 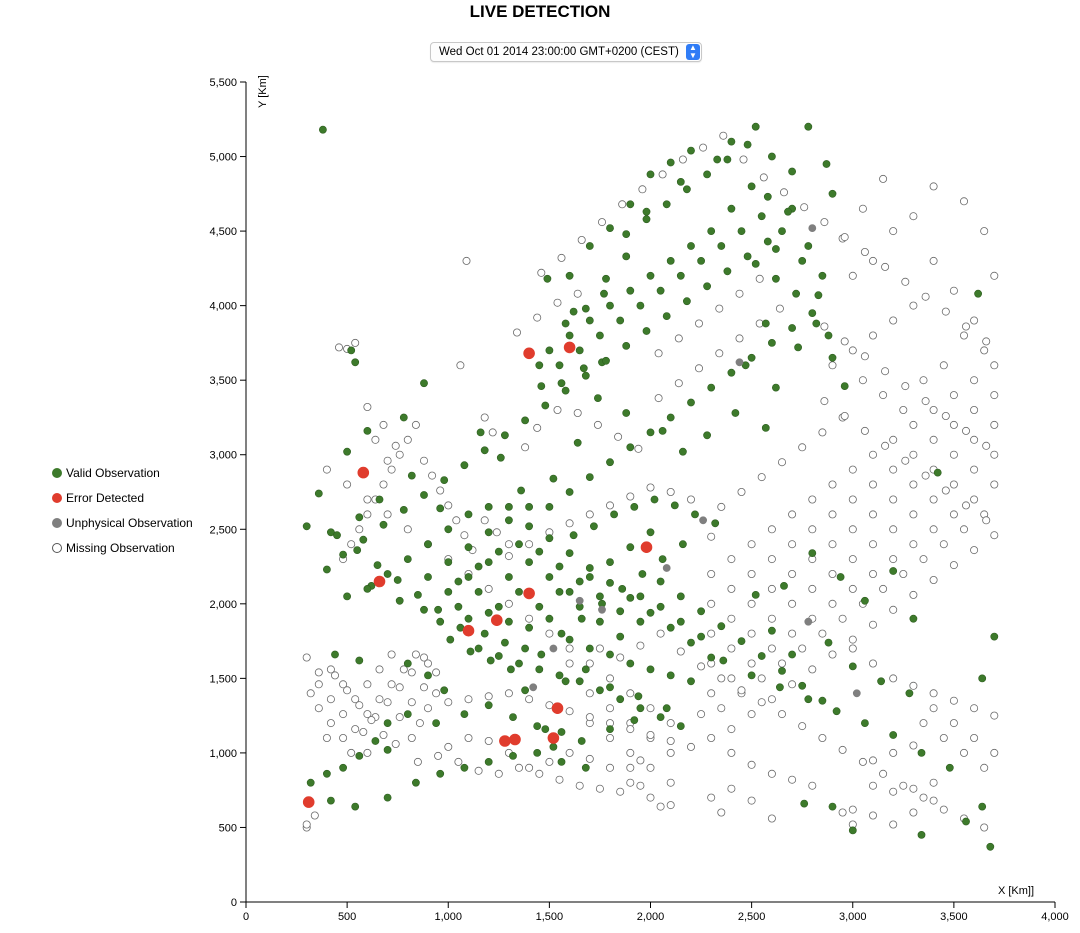 What do you see at coordinates (347, 917) in the screenshot?
I see `x-tick-label: 500` at bounding box center [347, 917].